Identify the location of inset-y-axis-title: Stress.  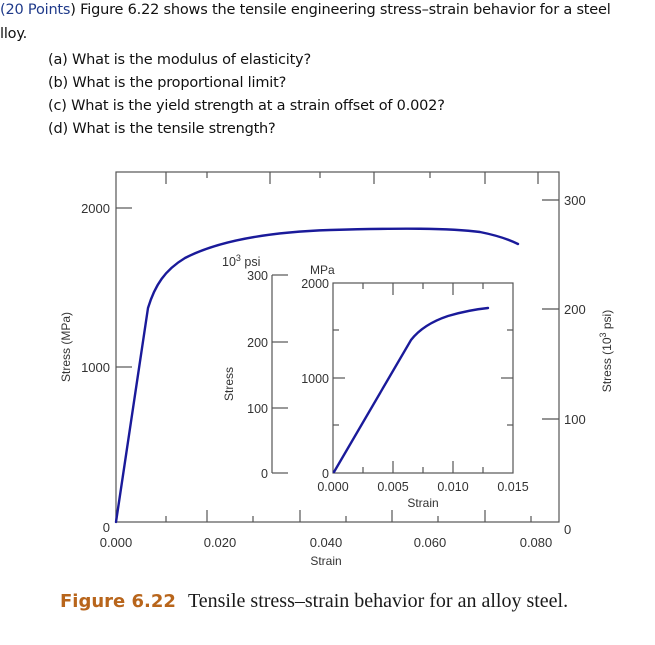
(229, 384).